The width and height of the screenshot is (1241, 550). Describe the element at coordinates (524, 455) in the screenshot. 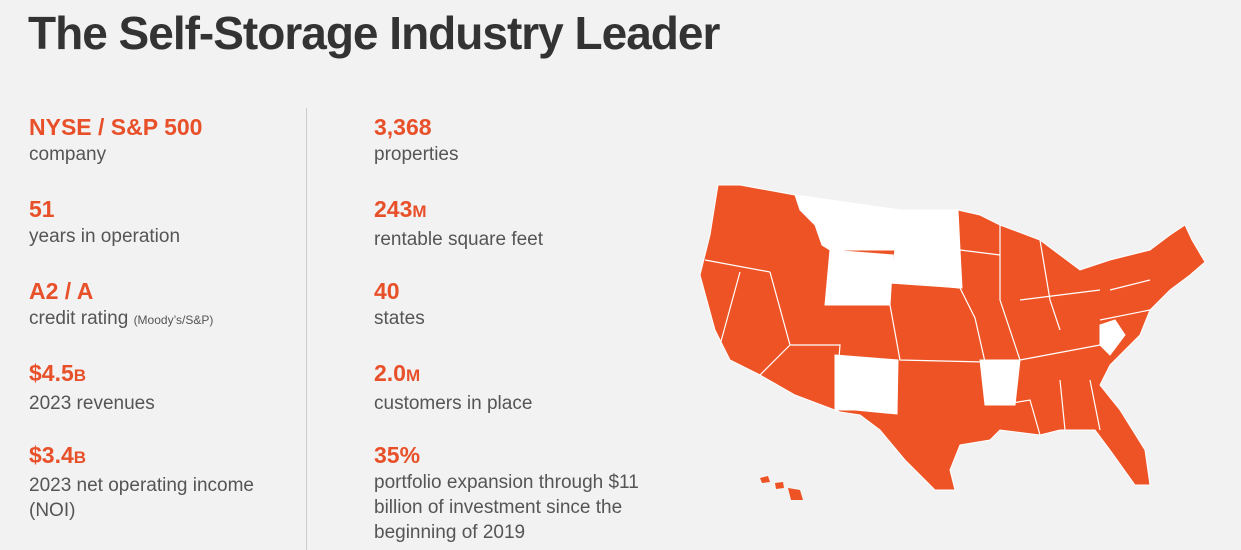

I see `stat-figure: 35%` at that location.